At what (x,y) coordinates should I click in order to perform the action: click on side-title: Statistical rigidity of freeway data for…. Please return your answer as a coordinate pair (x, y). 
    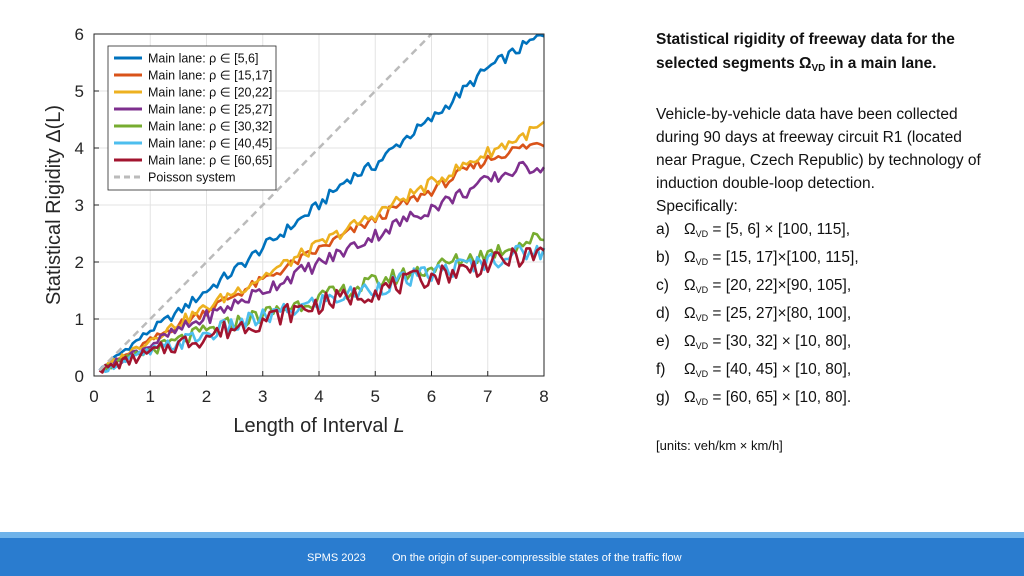
    Looking at the image, I should click on (805, 52).